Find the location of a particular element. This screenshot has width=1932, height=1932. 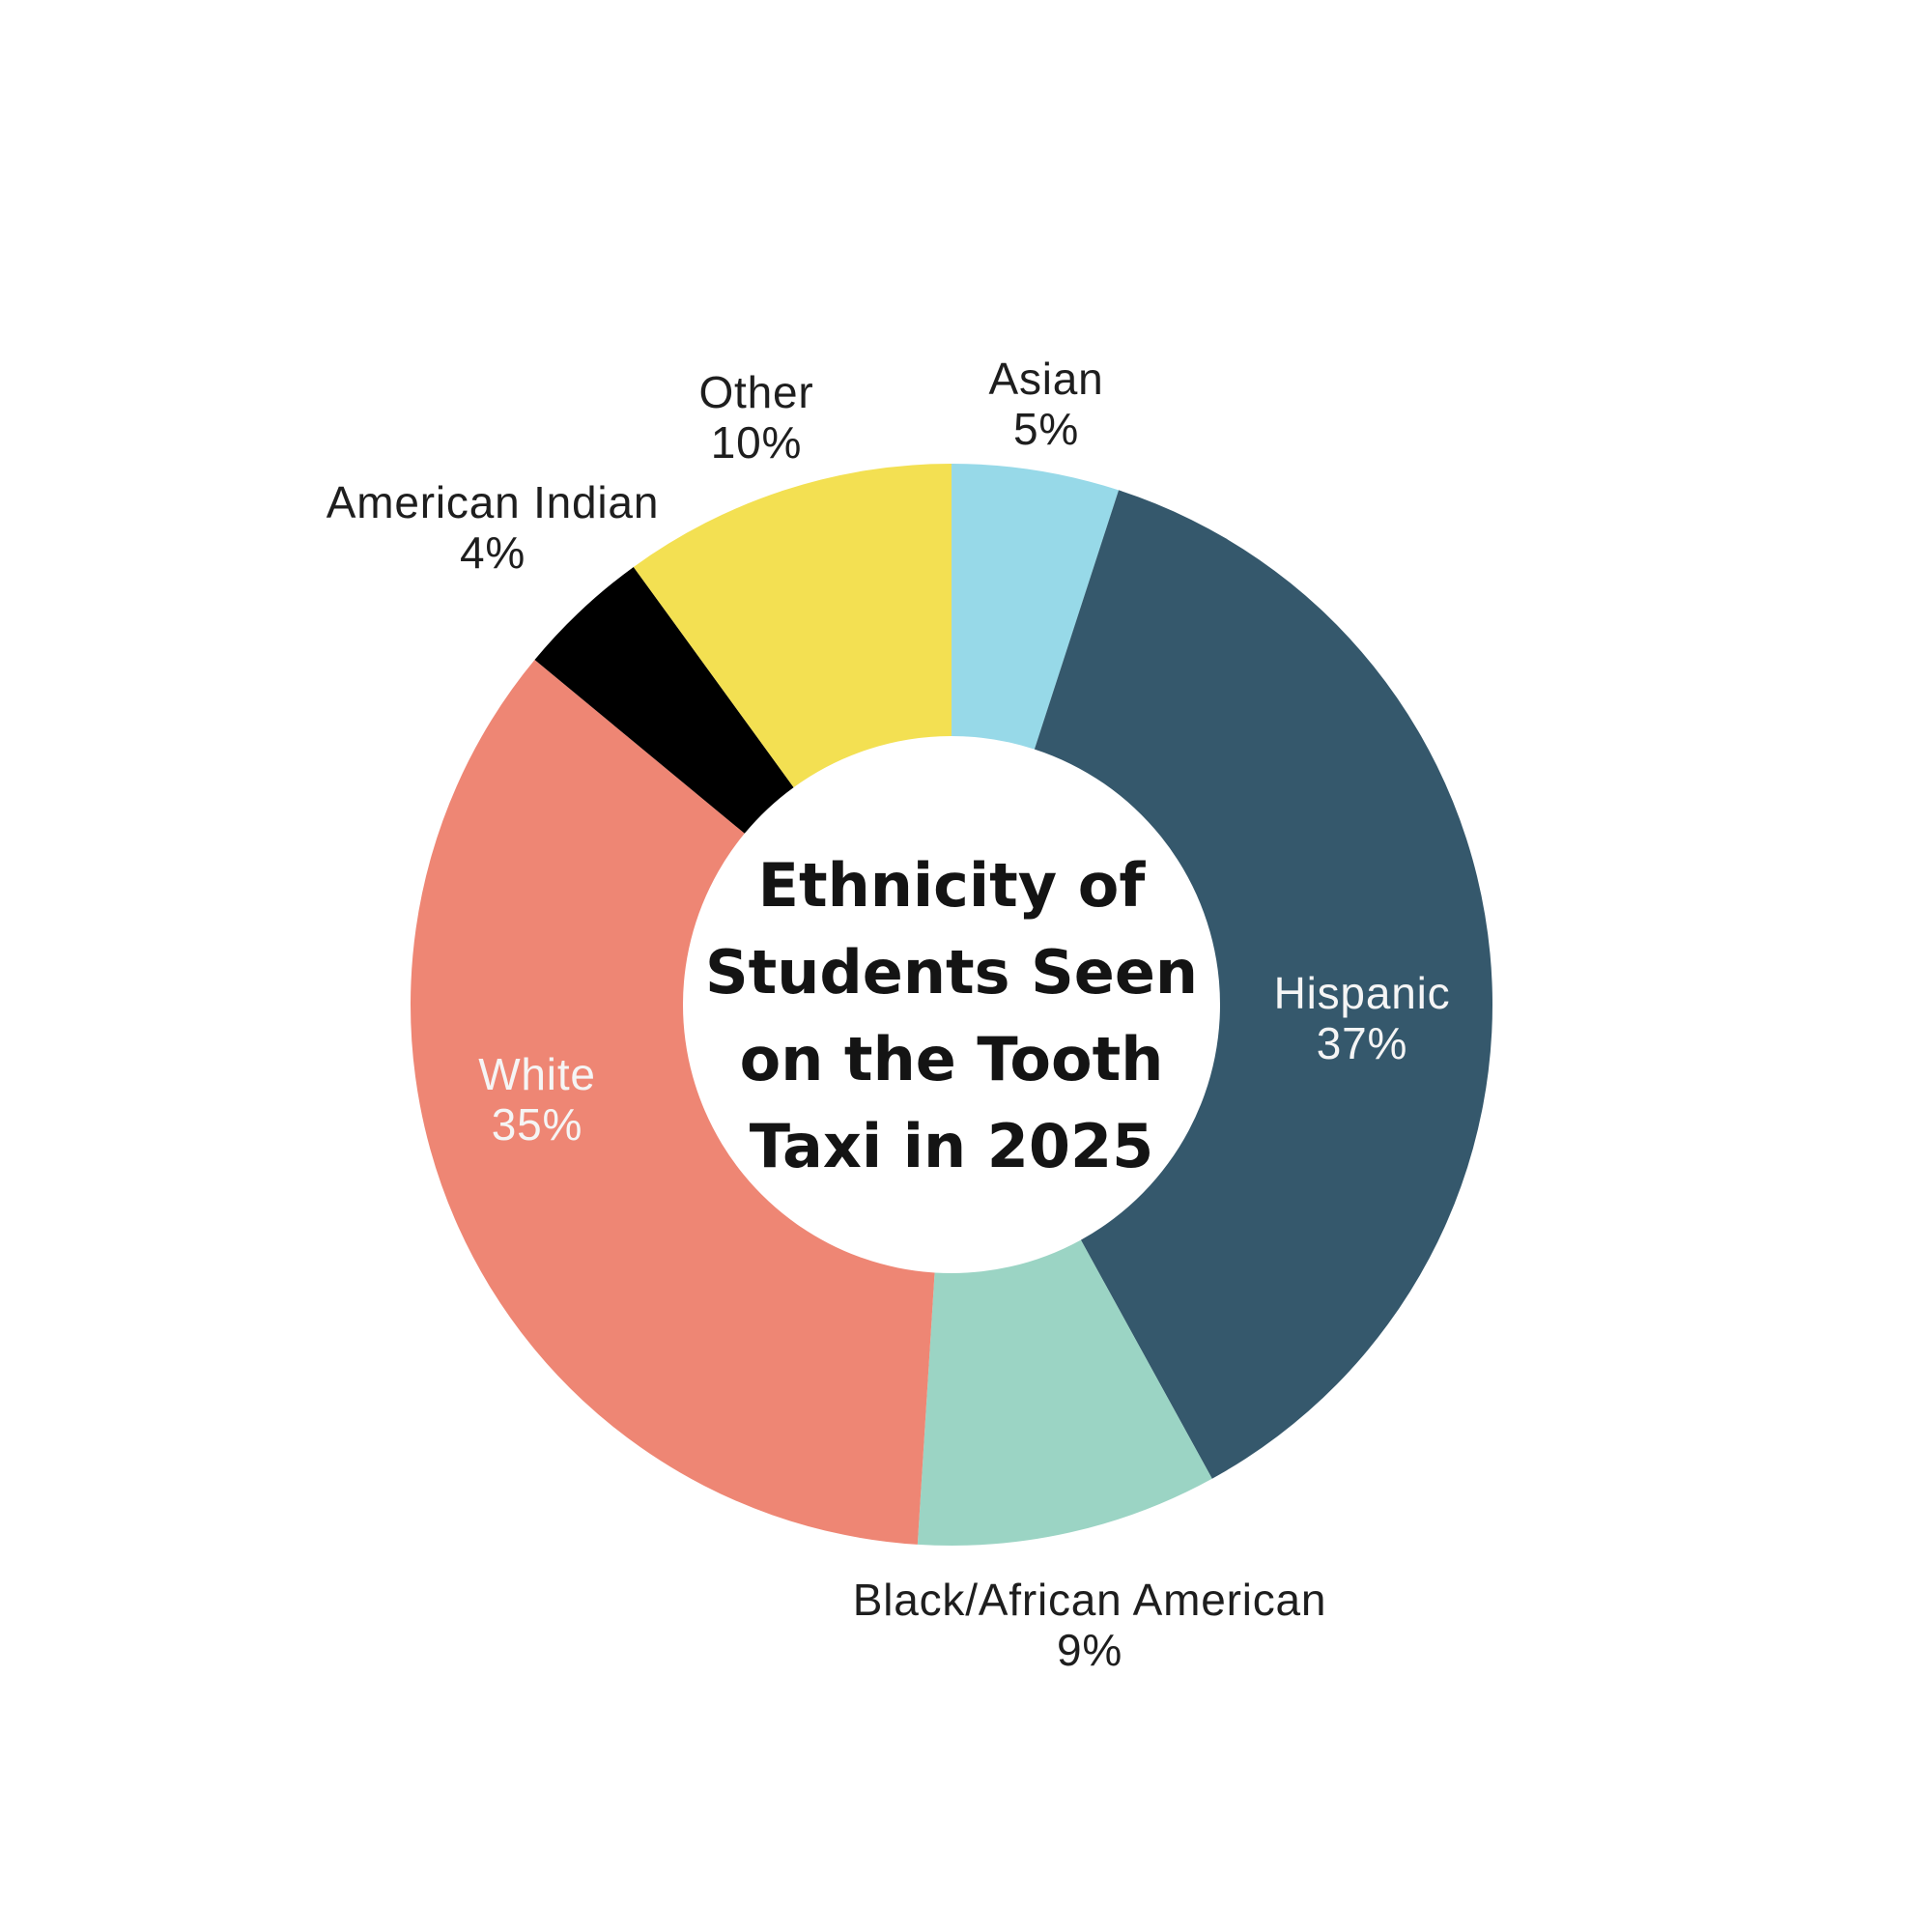

chart-title-line-1: Ethnicity of is located at coordinates (951, 885).